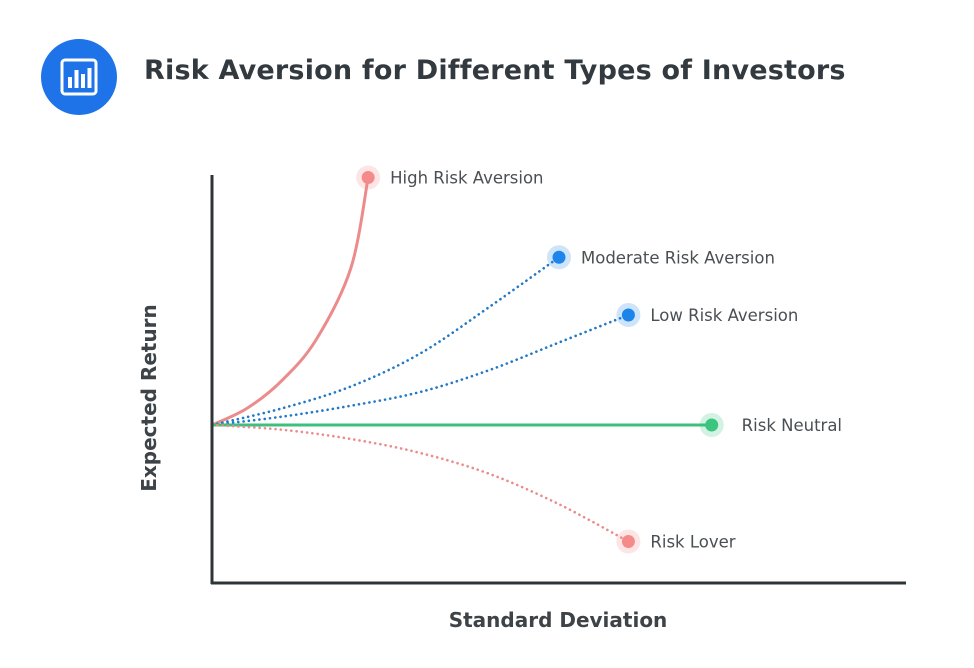 This screenshot has width=974, height=668. I want to click on y-axis-label: Expected Return, so click(149, 398).